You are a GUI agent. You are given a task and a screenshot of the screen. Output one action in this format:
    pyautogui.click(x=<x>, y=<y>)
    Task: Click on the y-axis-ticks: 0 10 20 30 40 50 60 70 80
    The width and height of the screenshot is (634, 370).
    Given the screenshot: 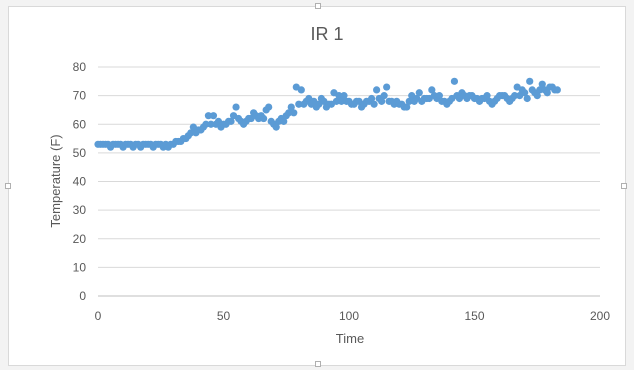 What is the action you would take?
    pyautogui.click(x=80, y=181)
    